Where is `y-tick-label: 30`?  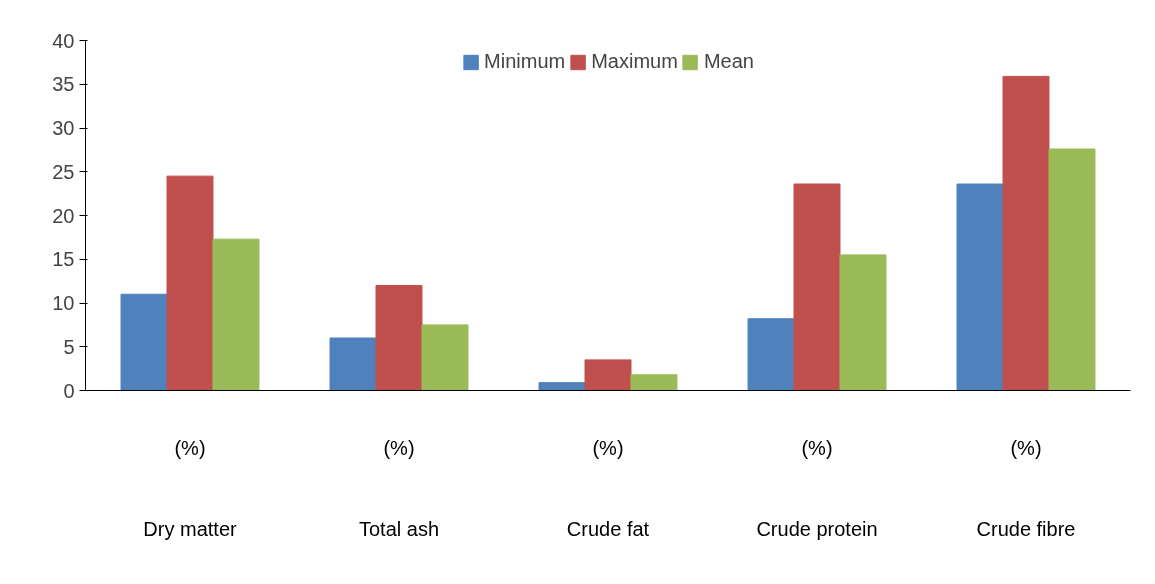 y-tick-label: 30 is located at coordinates (63, 128).